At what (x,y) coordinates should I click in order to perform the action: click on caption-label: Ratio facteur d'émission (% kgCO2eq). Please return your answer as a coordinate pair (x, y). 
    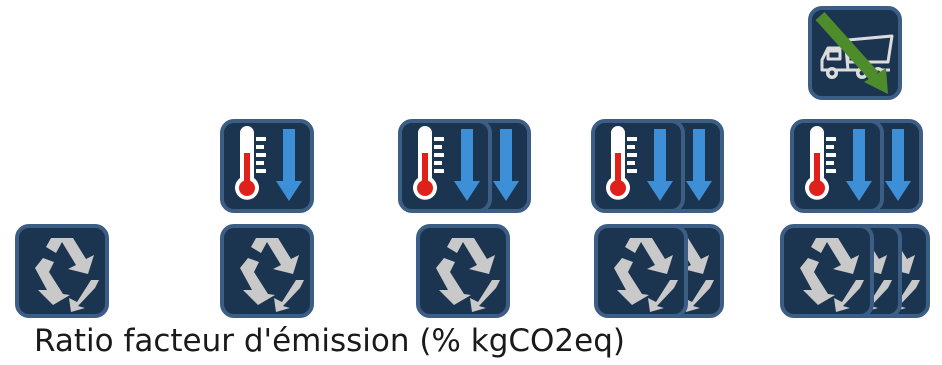
    Looking at the image, I should click on (329, 341).